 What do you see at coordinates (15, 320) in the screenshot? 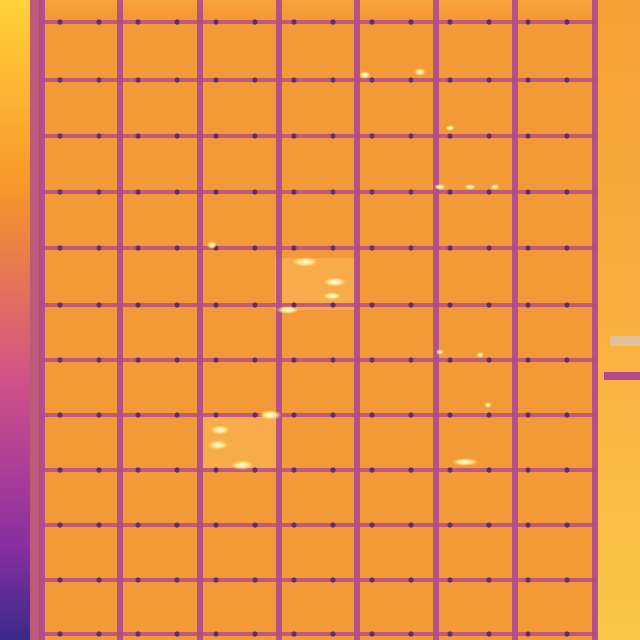
I see `left-strip` at bounding box center [15, 320].